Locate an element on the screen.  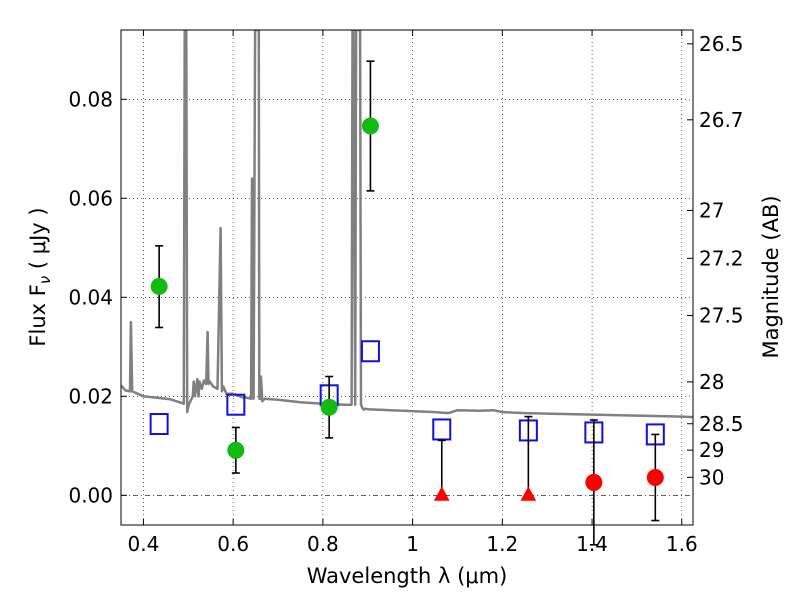
mag-tick-label: 29 is located at coordinates (711, 450).